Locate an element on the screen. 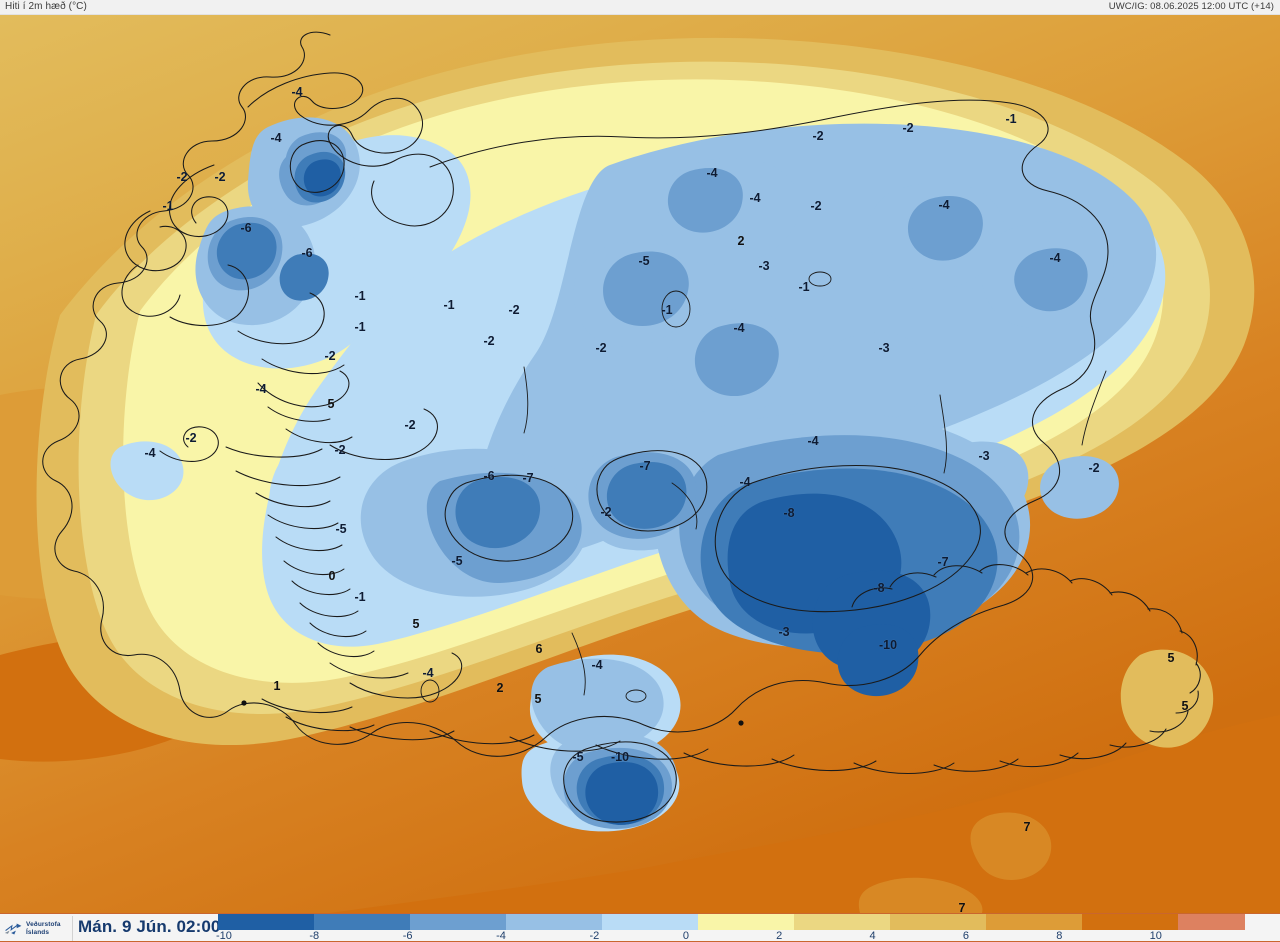 This screenshot has height=942, width=1280. colorbar-tick: 10 is located at coordinates (1155, 936).